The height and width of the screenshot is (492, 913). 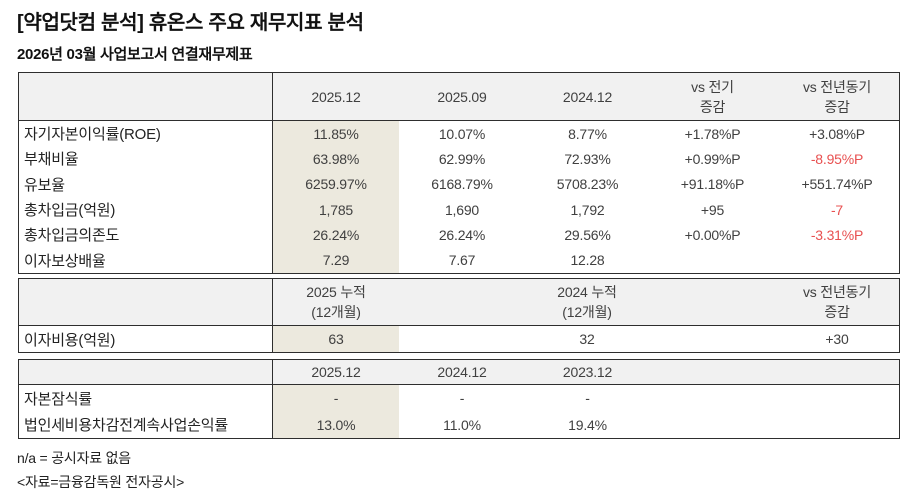 What do you see at coordinates (712, 184) in the screenshot?
I see `cell-delta: +91.18%P` at bounding box center [712, 184].